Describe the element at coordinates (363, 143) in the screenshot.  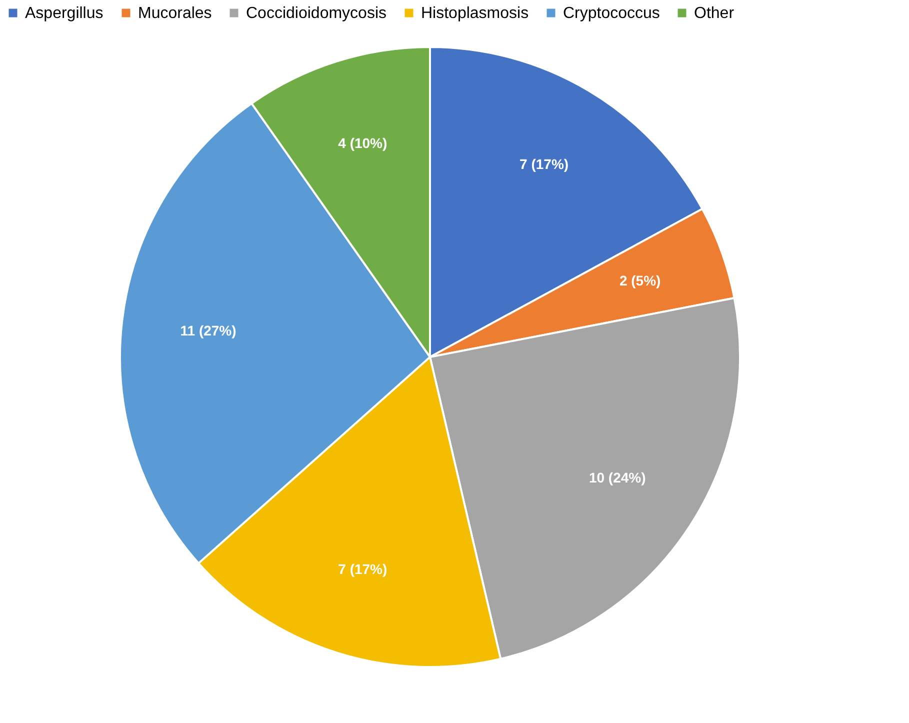
I see `data-label: 4 (10%)` at that location.